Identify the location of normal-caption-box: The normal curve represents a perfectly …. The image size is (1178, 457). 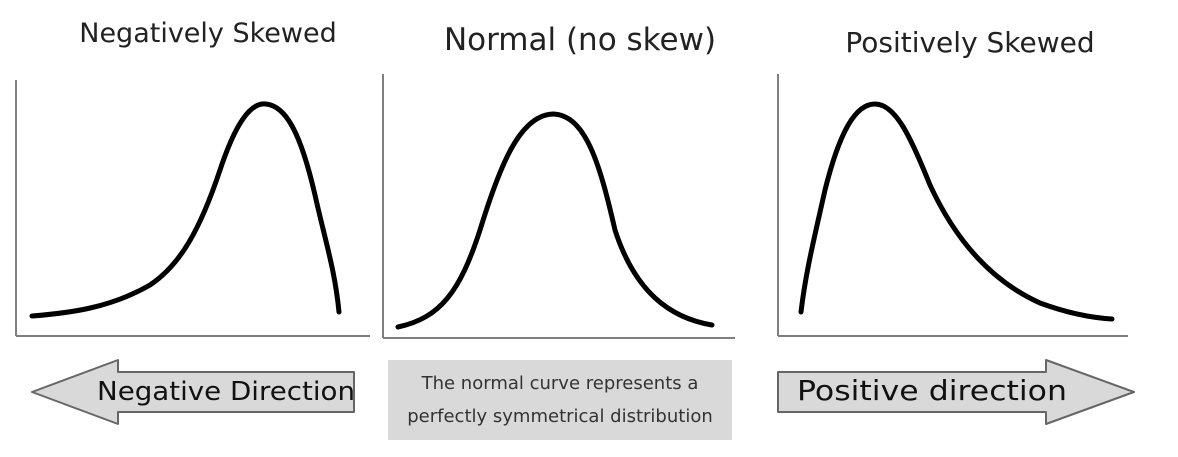
(560, 400).